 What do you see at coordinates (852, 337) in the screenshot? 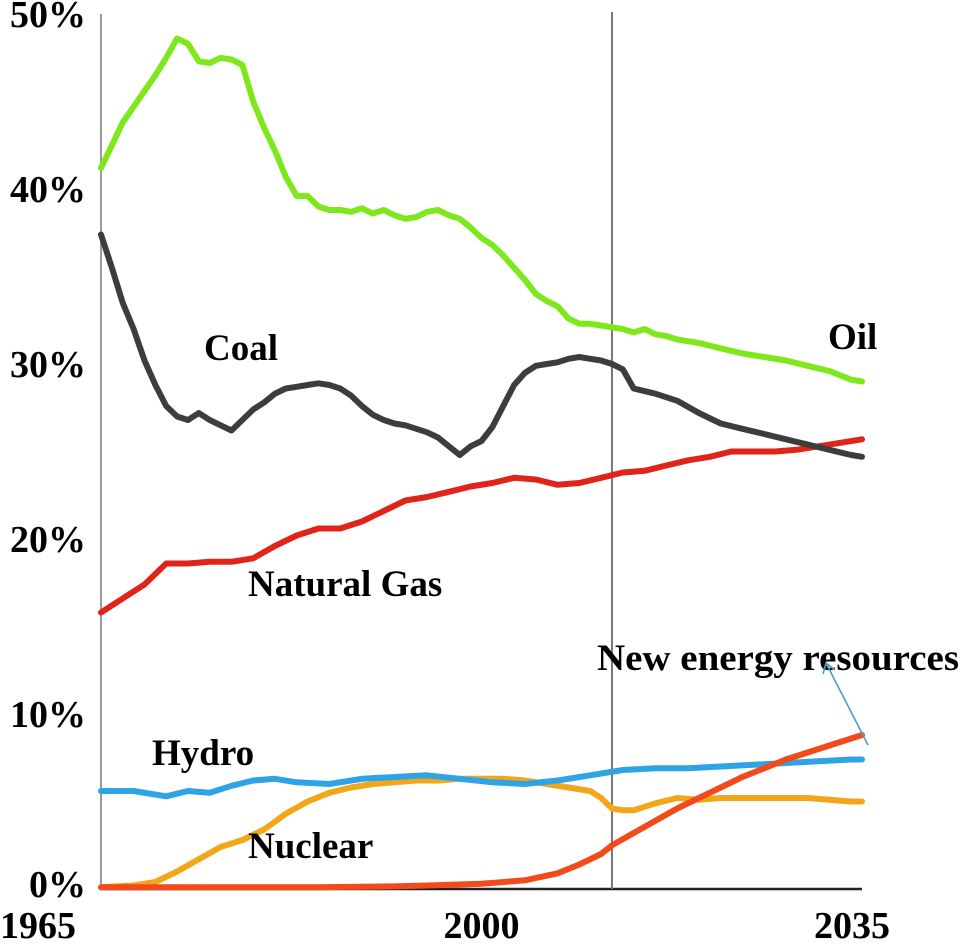
I see `series-label-oil: Oil` at bounding box center [852, 337].